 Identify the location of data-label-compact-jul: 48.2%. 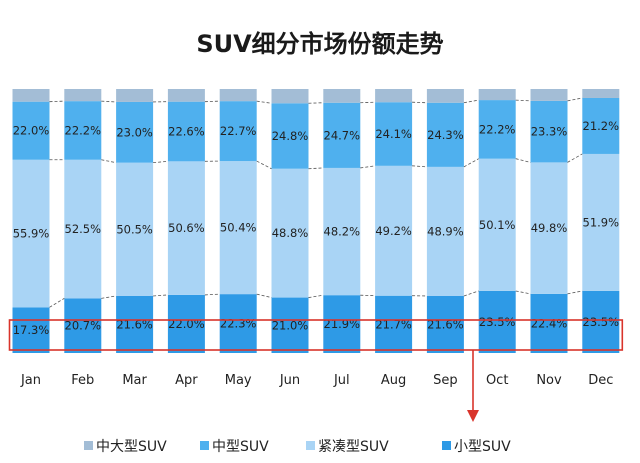
(342, 232).